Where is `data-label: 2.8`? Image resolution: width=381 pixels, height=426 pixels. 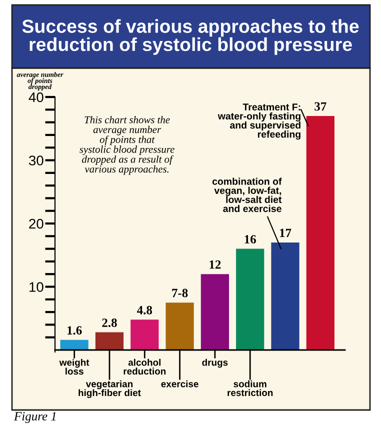
data-label: 2.8 is located at coordinates (109, 323).